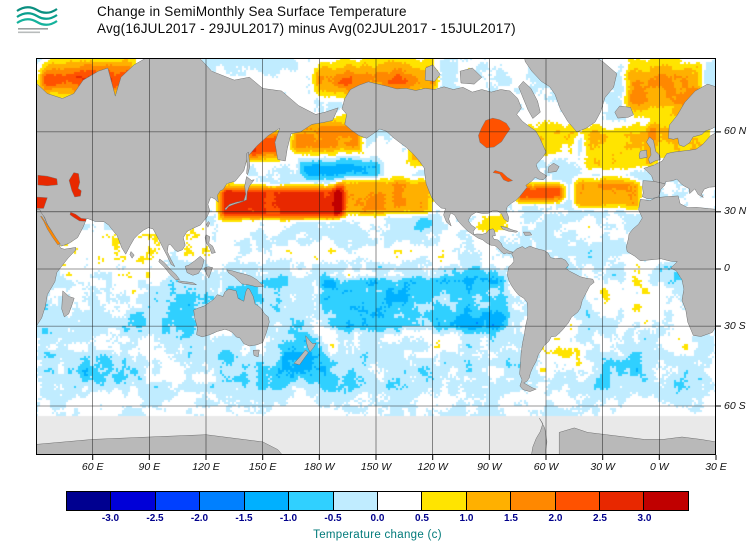 This screenshot has width=755, height=560. Describe the element at coordinates (110, 518) in the screenshot. I see `colorbar-tick-label: -3.0` at that location.